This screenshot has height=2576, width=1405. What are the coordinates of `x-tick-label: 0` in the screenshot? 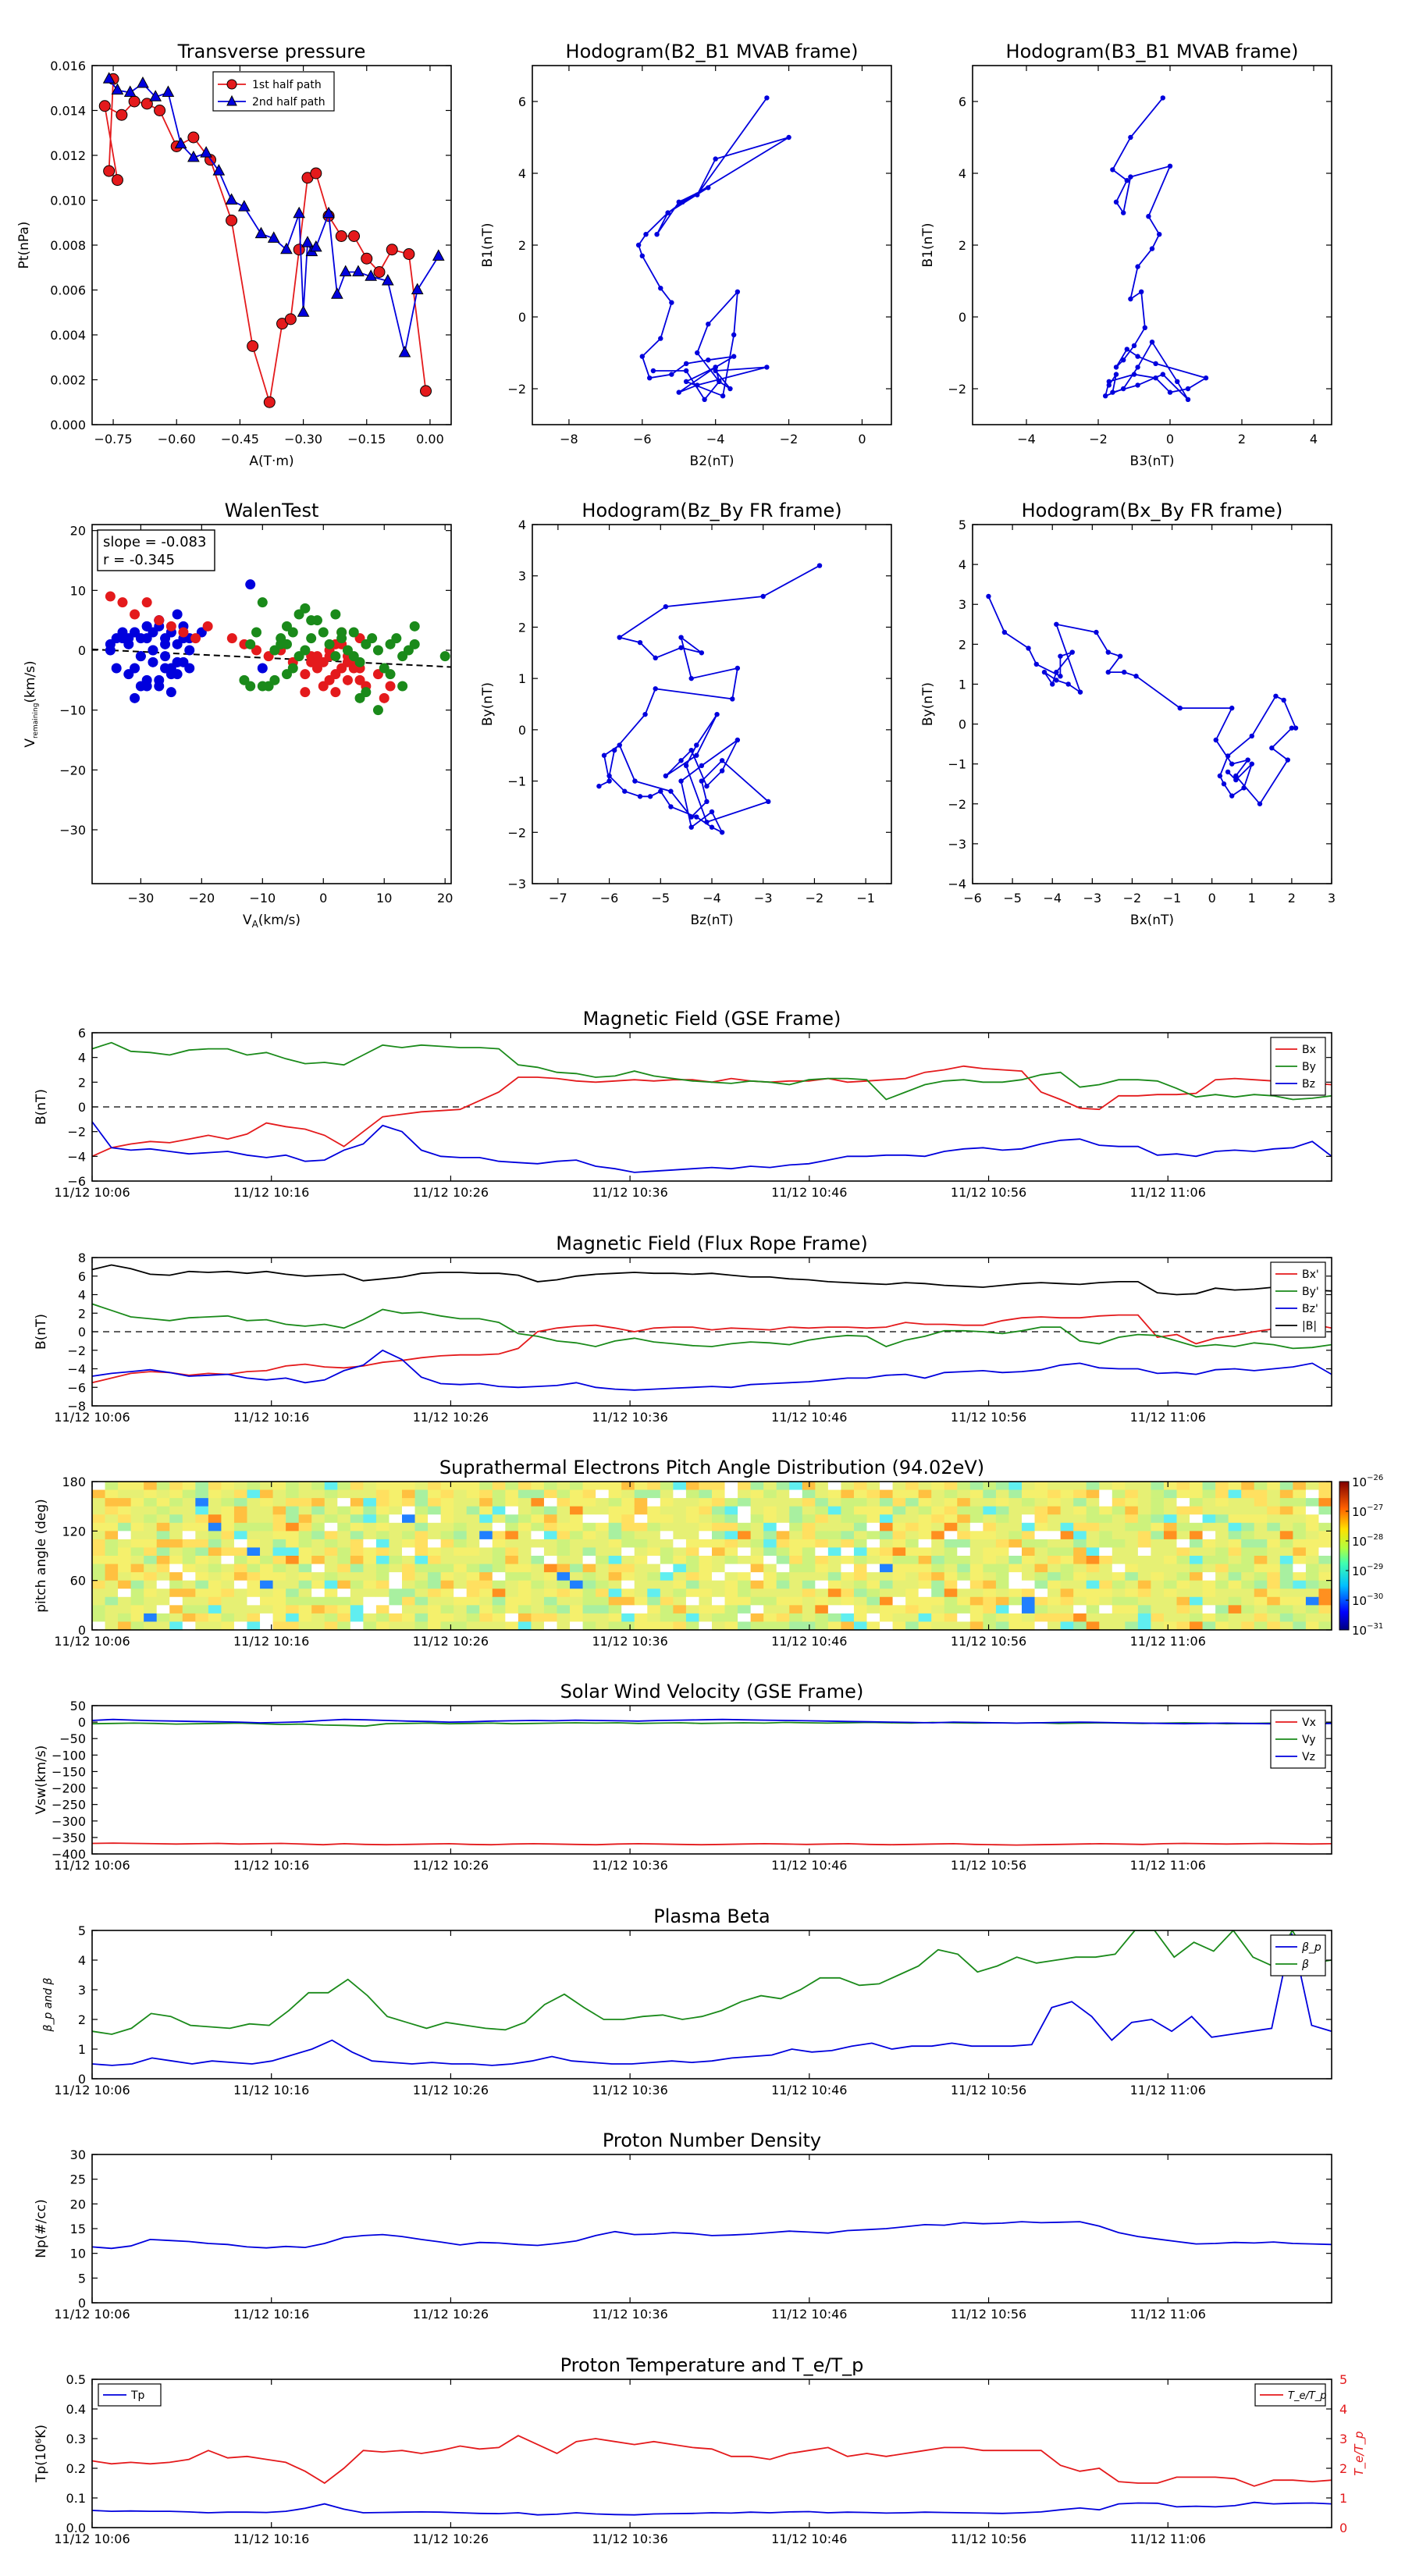 It's located at (1170, 439).